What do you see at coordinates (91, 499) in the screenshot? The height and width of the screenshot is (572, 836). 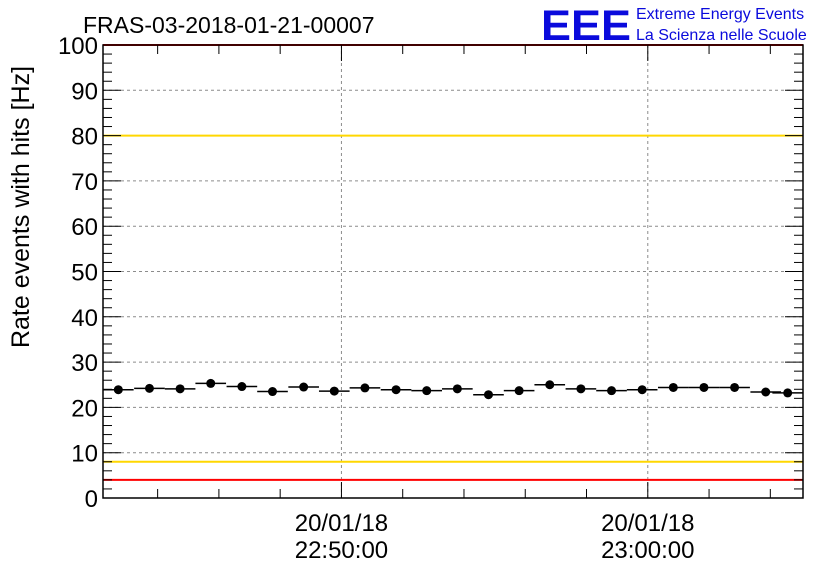 I see `y-tick-label: 0` at bounding box center [91, 499].